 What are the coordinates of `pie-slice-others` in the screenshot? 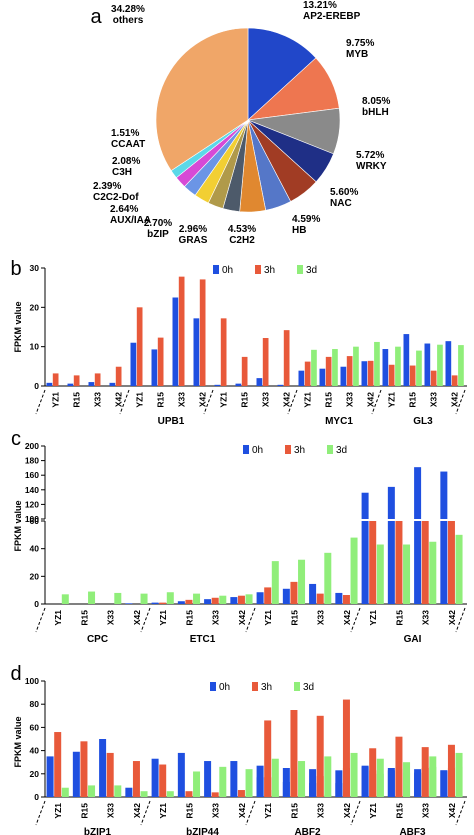 It's located at (202, 99).